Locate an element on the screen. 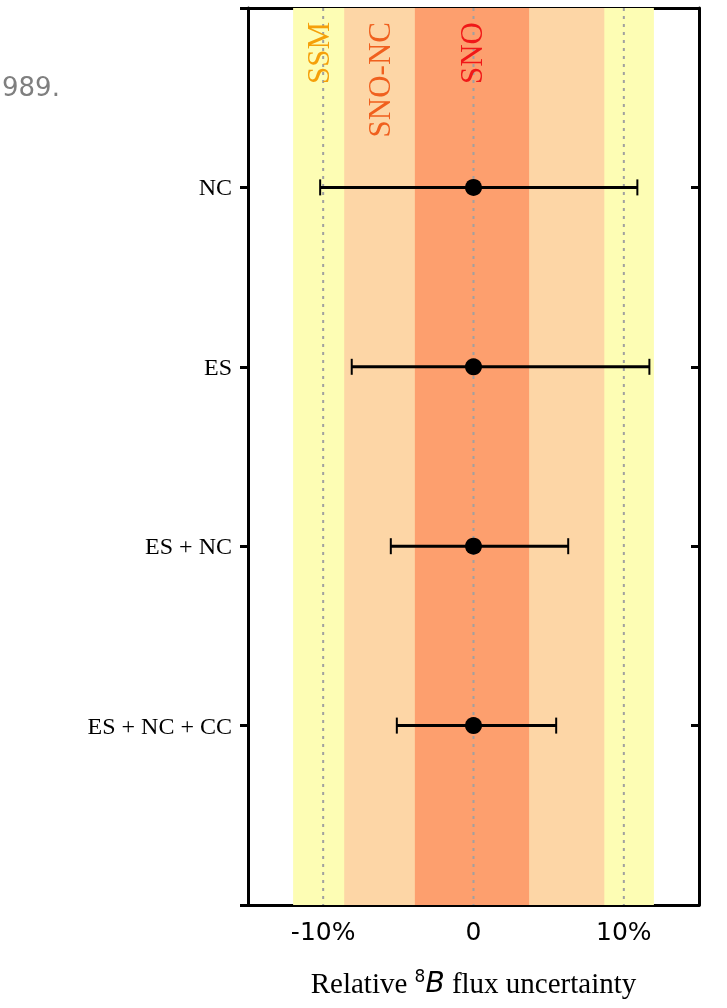 The height and width of the screenshot is (1008, 727). y-tick-label: ES + NC is located at coordinates (188, 546).